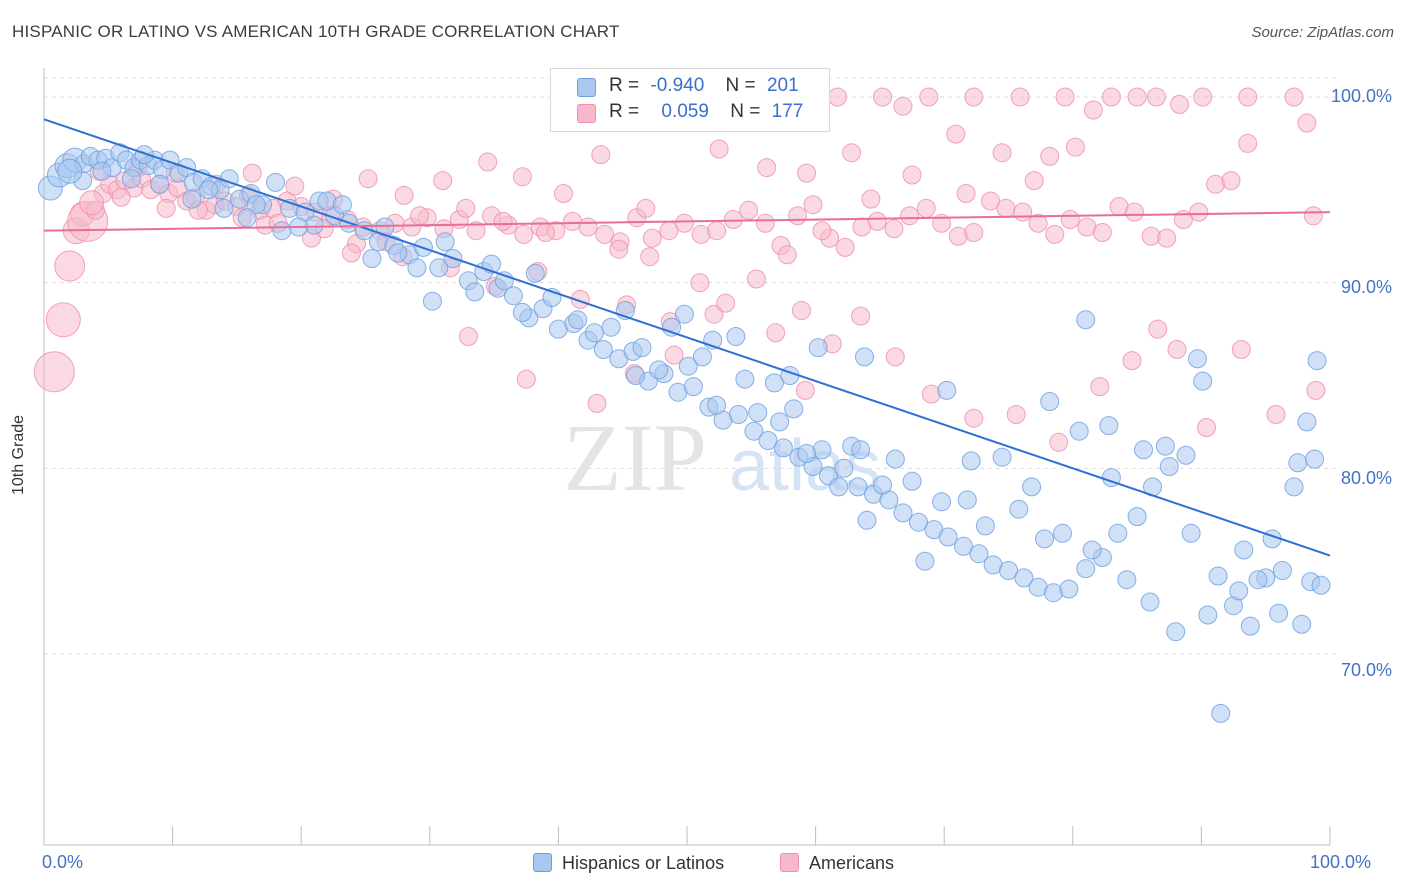  I want to click on legend-label-americans: Americans, so click(852, 863).